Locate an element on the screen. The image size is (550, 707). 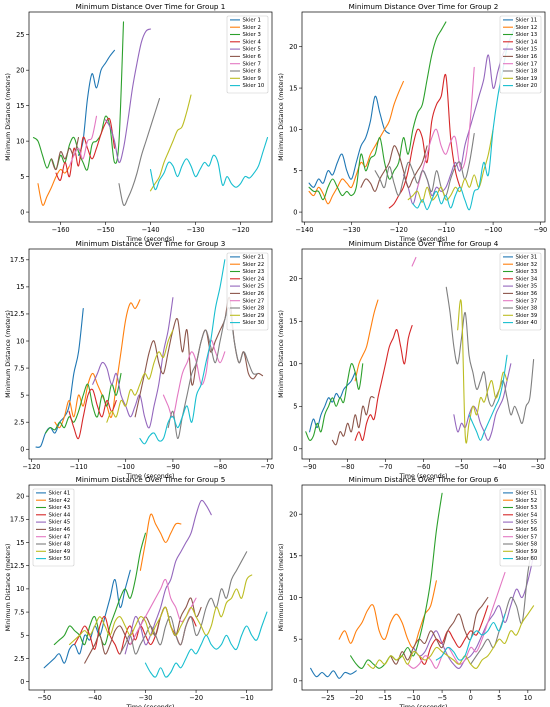
legend-label: Skier 28 is located at coordinates (254, 309).